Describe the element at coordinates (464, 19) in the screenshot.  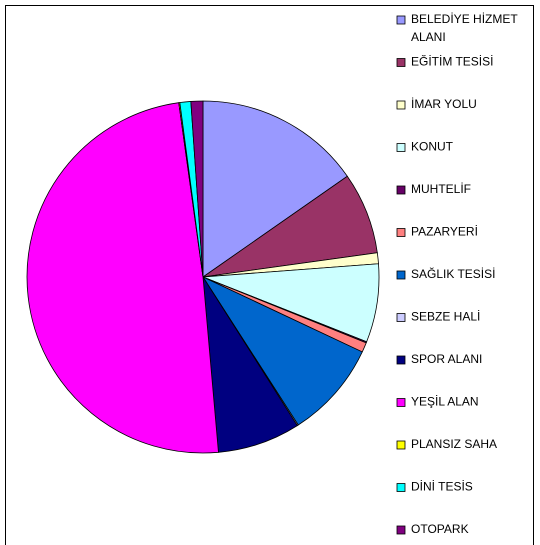
I see `legend-label-line: BELEDİYE HİZMET` at that location.